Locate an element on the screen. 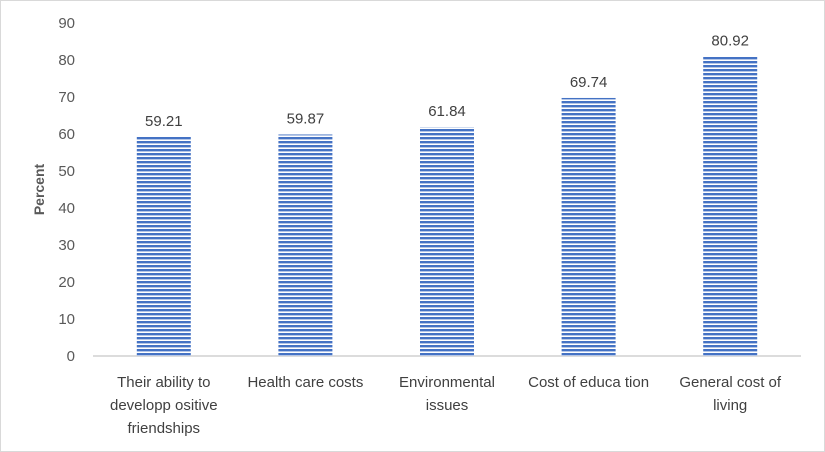  x-tick-label-5-line-1: General cost of is located at coordinates (730, 382).